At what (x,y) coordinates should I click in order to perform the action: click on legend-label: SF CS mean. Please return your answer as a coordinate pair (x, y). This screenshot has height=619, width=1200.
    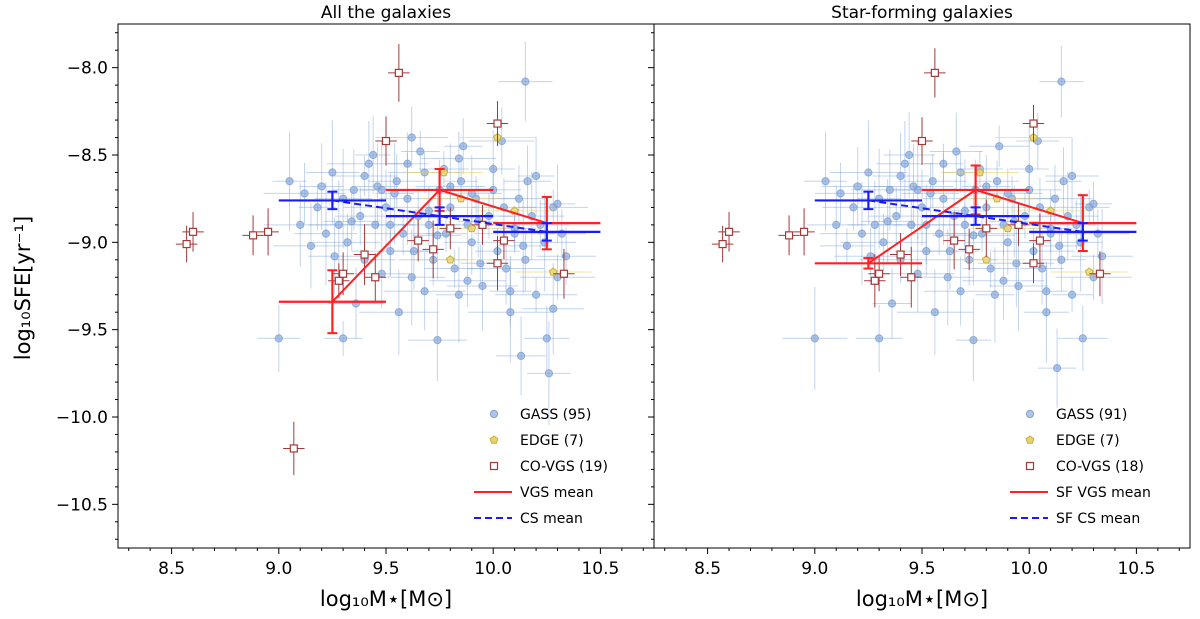
    Looking at the image, I should click on (1098, 519).